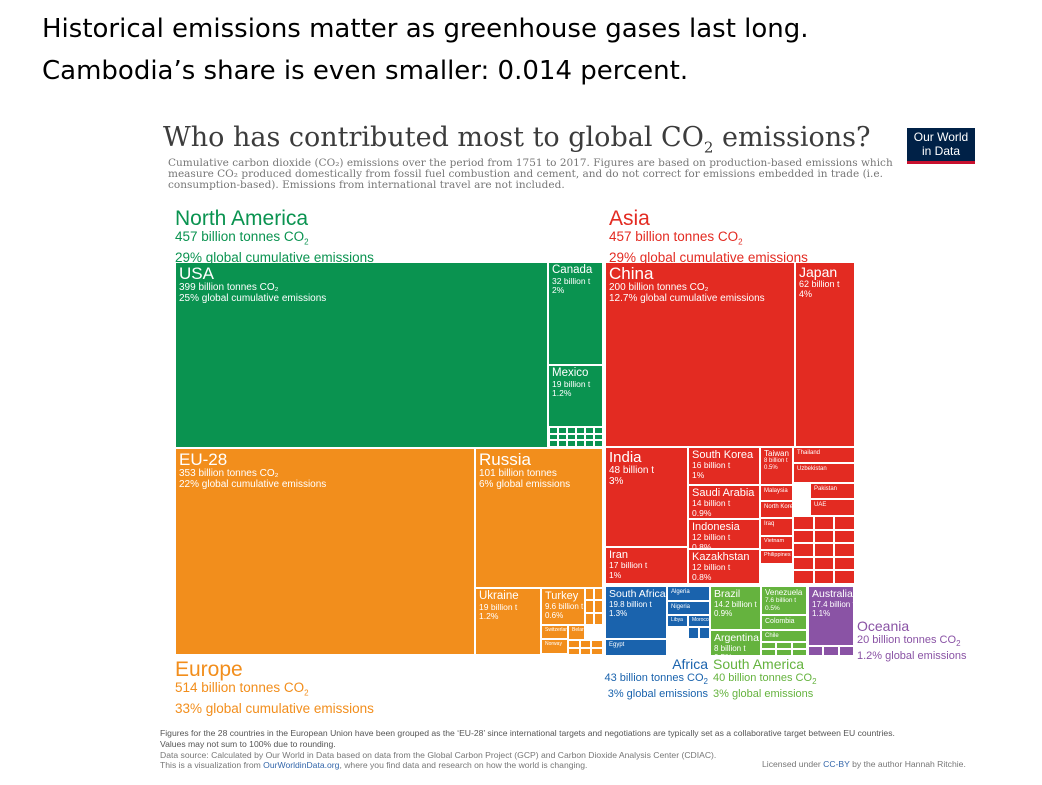 Image resolution: width=1042 pixels, height=785 pixels. Describe the element at coordinates (711, 503) in the screenshot. I see `cell-value: 14 billion t` at that location.